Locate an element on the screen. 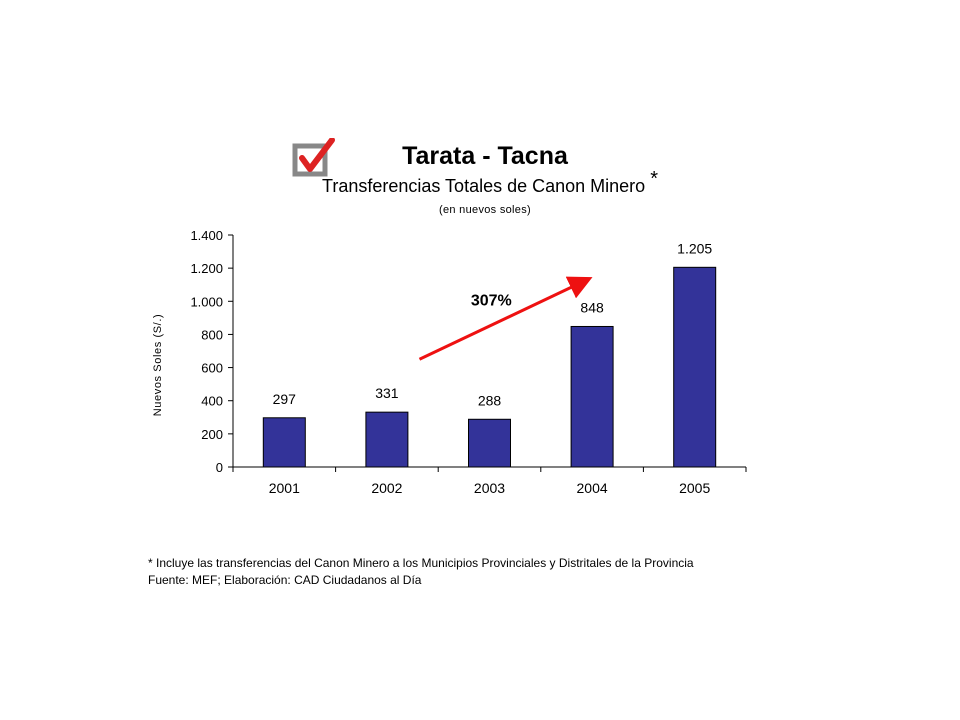  chart-title: Tarata - Tacna is located at coordinates (485, 156).